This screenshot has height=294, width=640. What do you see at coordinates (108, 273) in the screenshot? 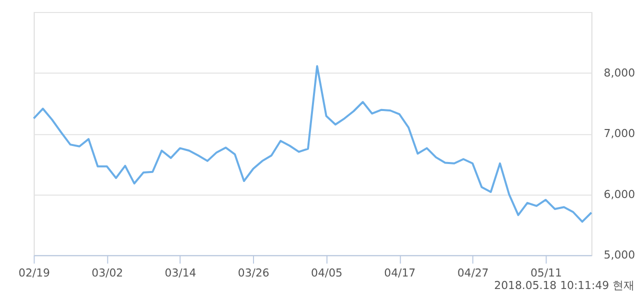
I see `x-tick-label: 03/02` at bounding box center [108, 273].